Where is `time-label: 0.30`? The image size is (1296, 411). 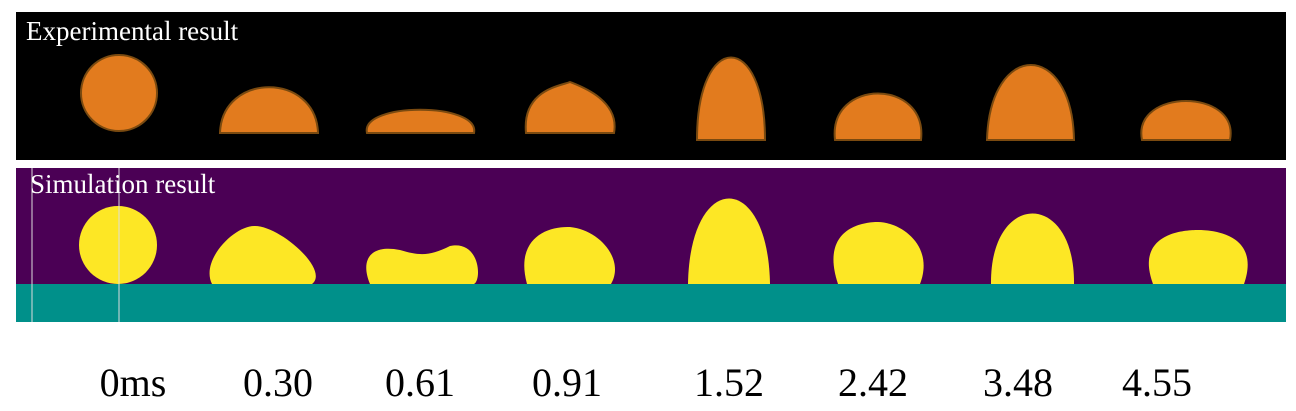 time-label: 0.30 is located at coordinates (278, 382).